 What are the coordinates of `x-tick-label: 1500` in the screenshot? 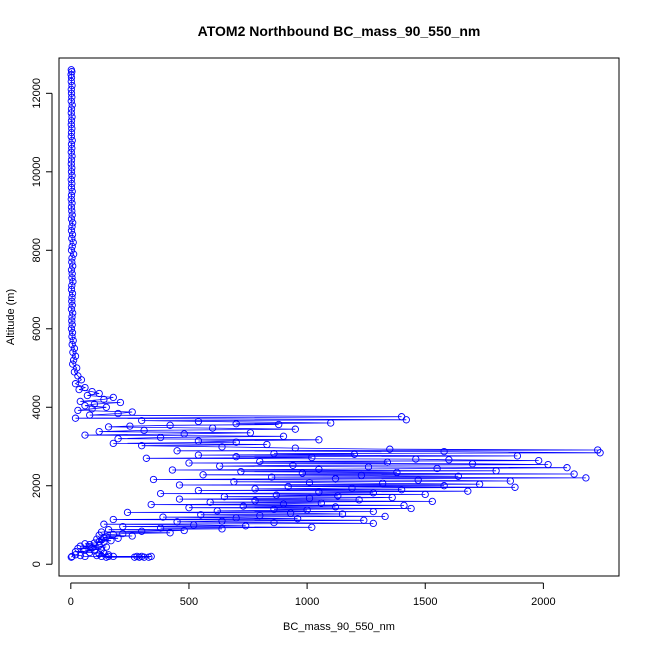 It's located at (425, 602).